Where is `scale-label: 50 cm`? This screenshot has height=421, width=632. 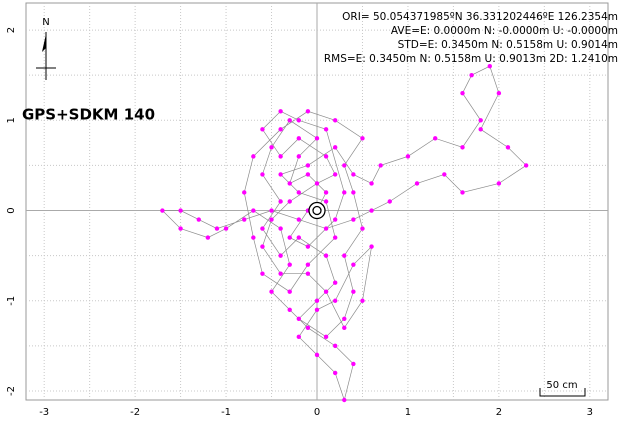 scale-label: 50 cm is located at coordinates (561, 385).